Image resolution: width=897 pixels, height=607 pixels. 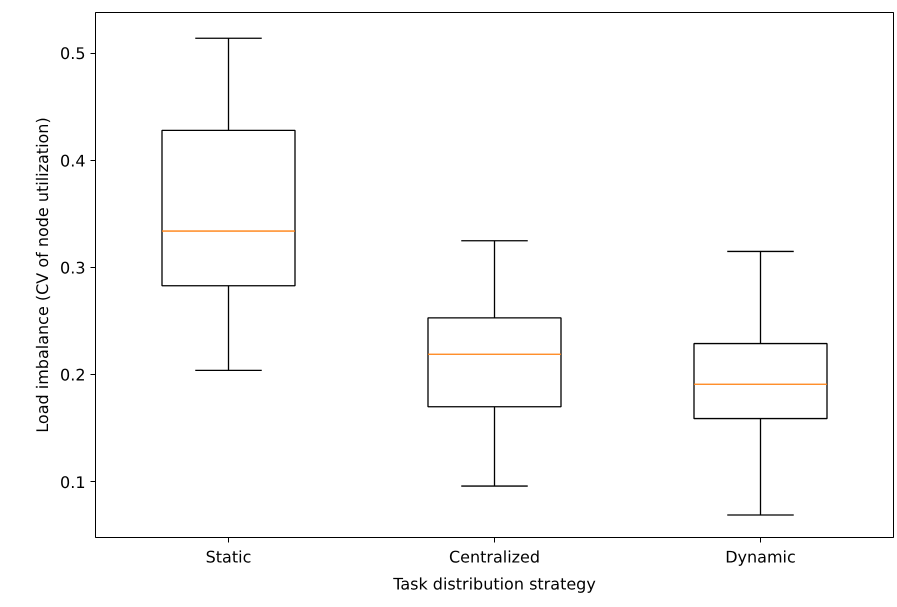 I want to click on y-axis-title: Load imbalance (CV of node utilization), so click(x=42, y=275).